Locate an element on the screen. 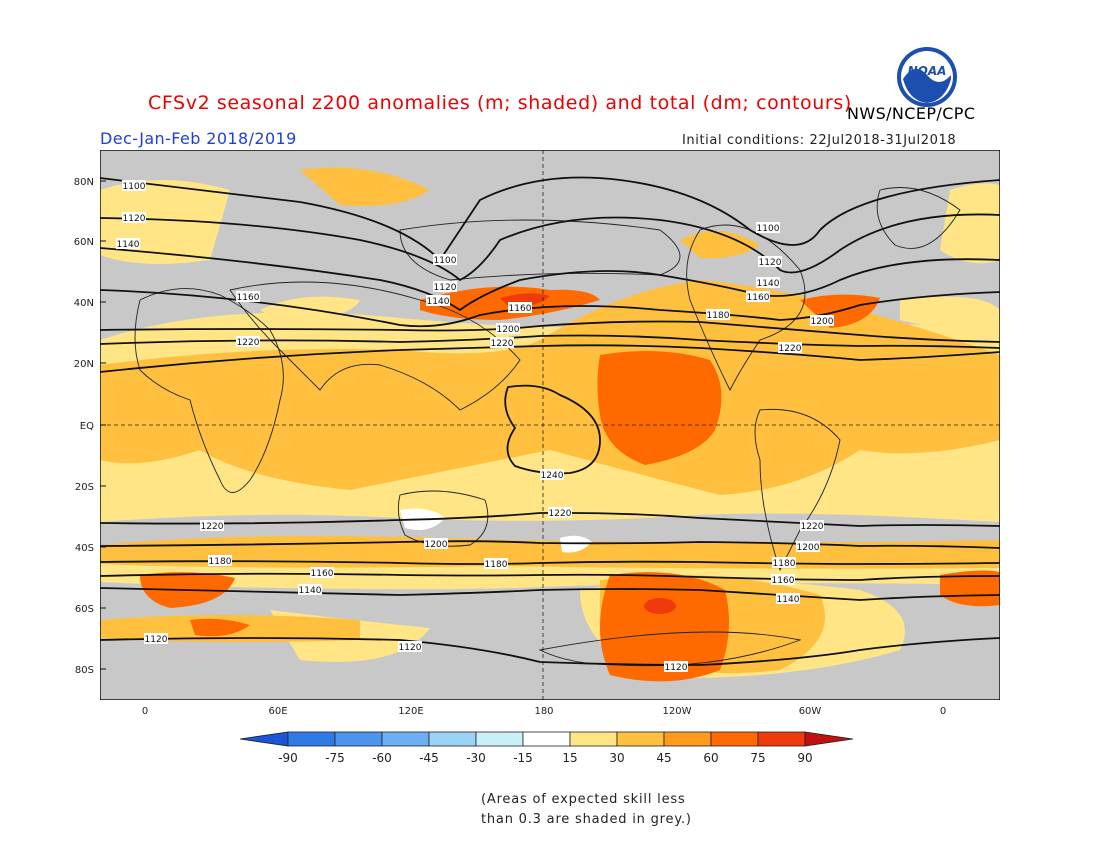 The width and height of the screenshot is (1100, 850). noaa-logo-icon: NOAA is located at coordinates (927, 77).